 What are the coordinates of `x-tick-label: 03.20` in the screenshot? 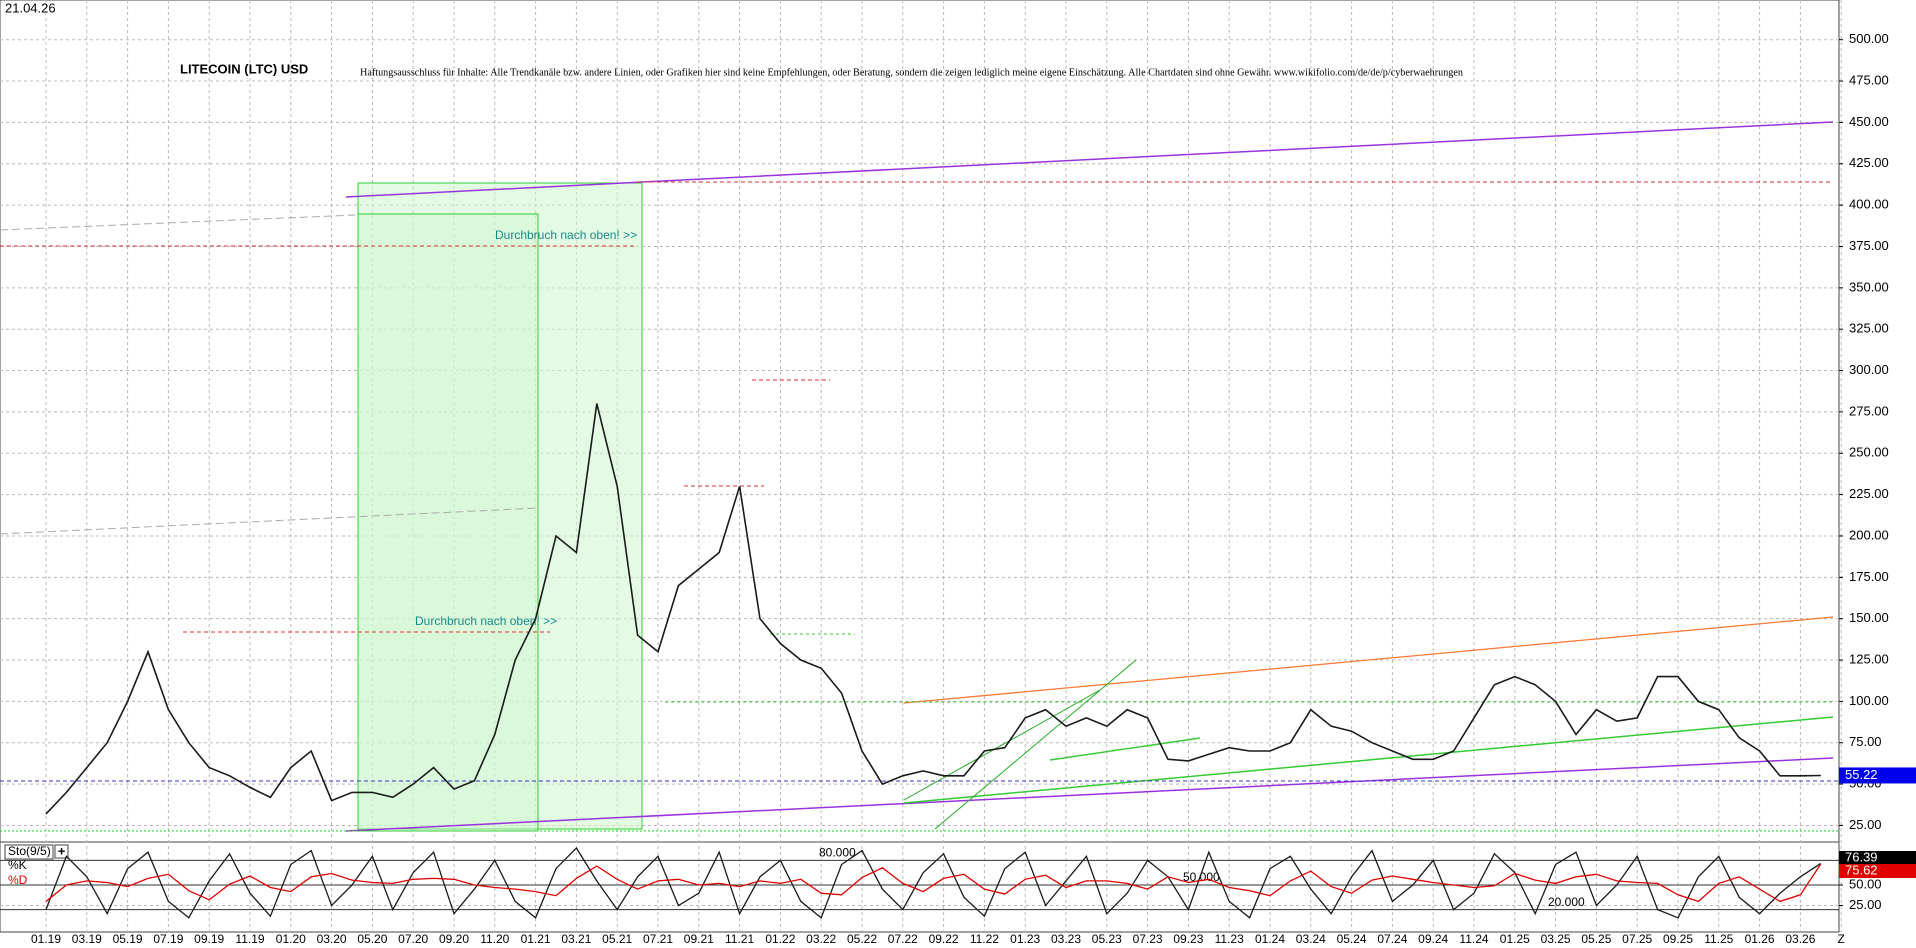 It's located at (332, 939).